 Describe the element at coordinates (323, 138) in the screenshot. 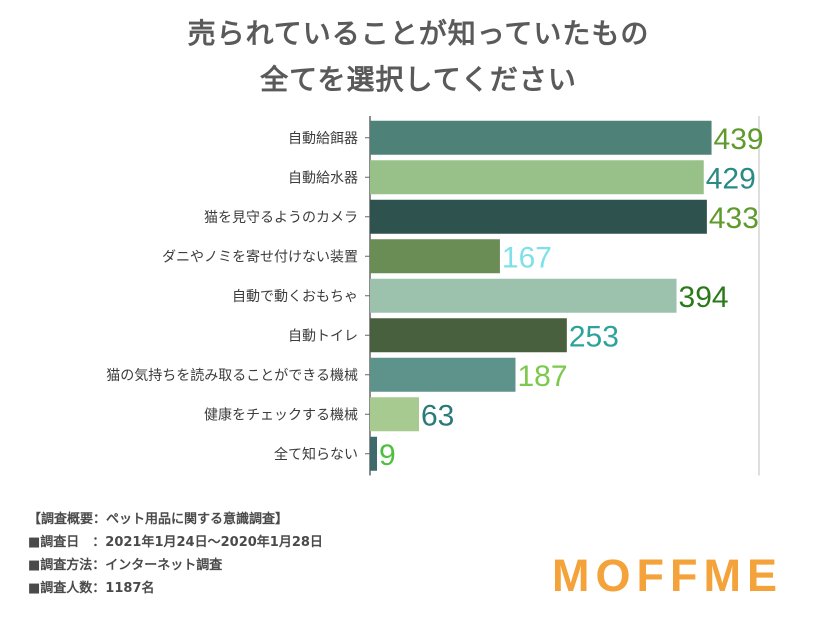

I see `category-label: 自動給餌器` at that location.